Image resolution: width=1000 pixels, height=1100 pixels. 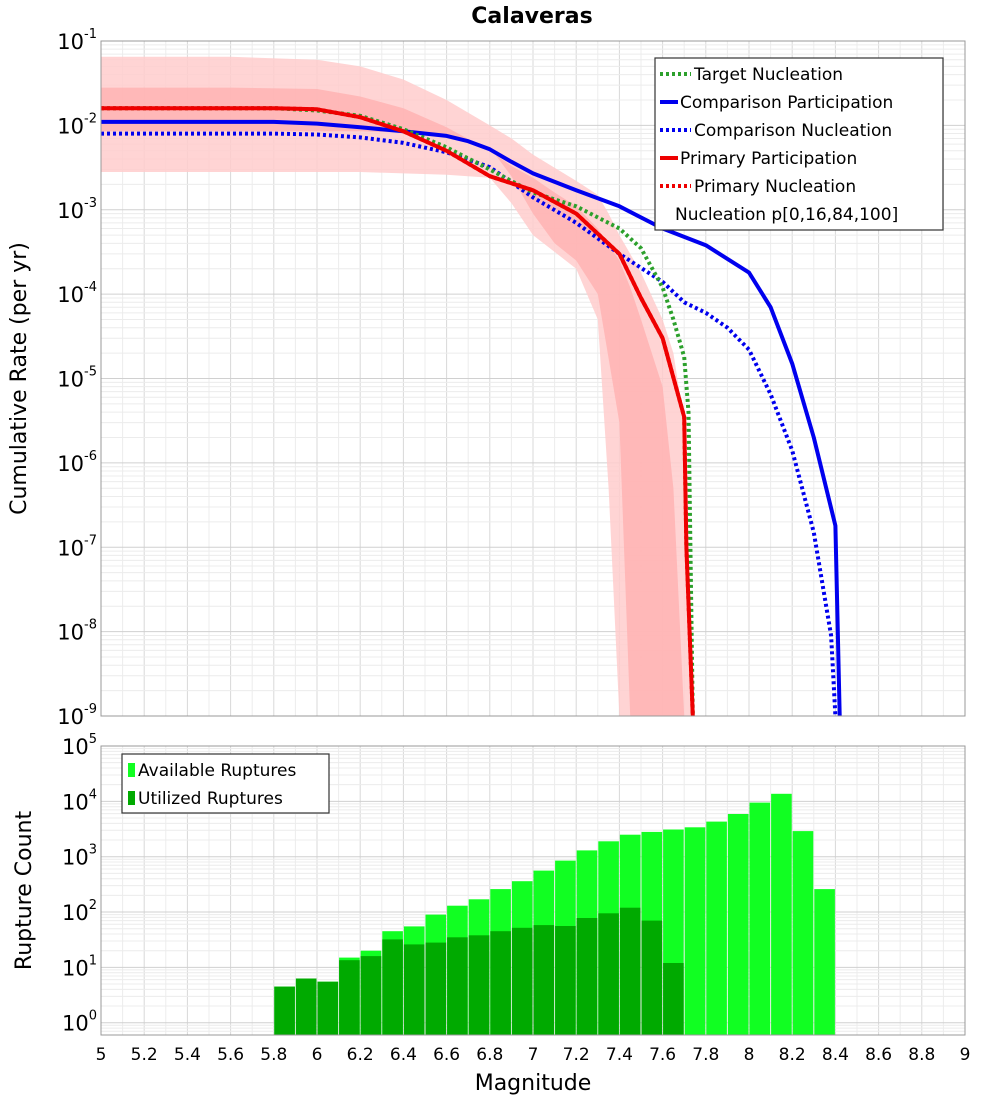 I want to click on x-tick-label: 8.8, so click(x=921, y=1055).